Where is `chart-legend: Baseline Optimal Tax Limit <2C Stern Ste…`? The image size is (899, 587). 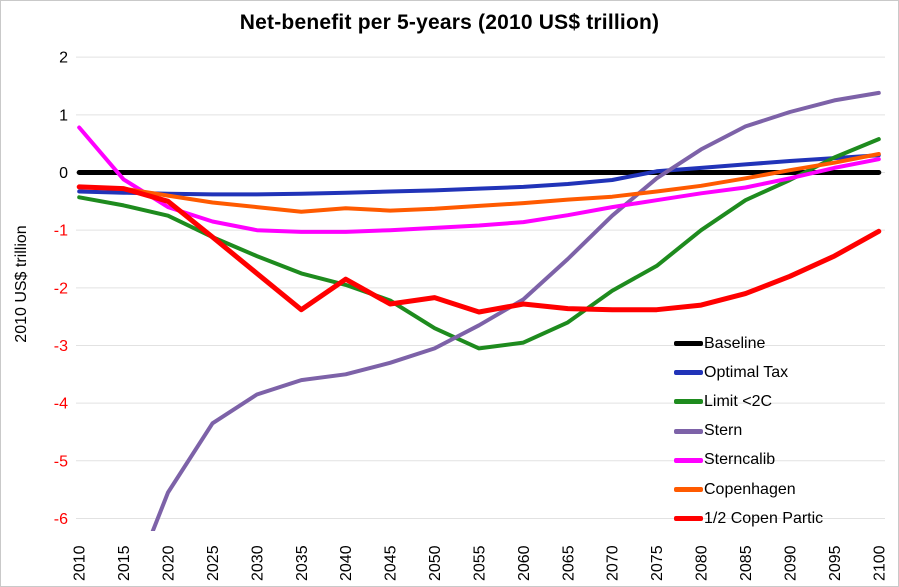
chart-legend: Baseline Optimal Tax Limit <2C Stern Ste… is located at coordinates (748, 431).